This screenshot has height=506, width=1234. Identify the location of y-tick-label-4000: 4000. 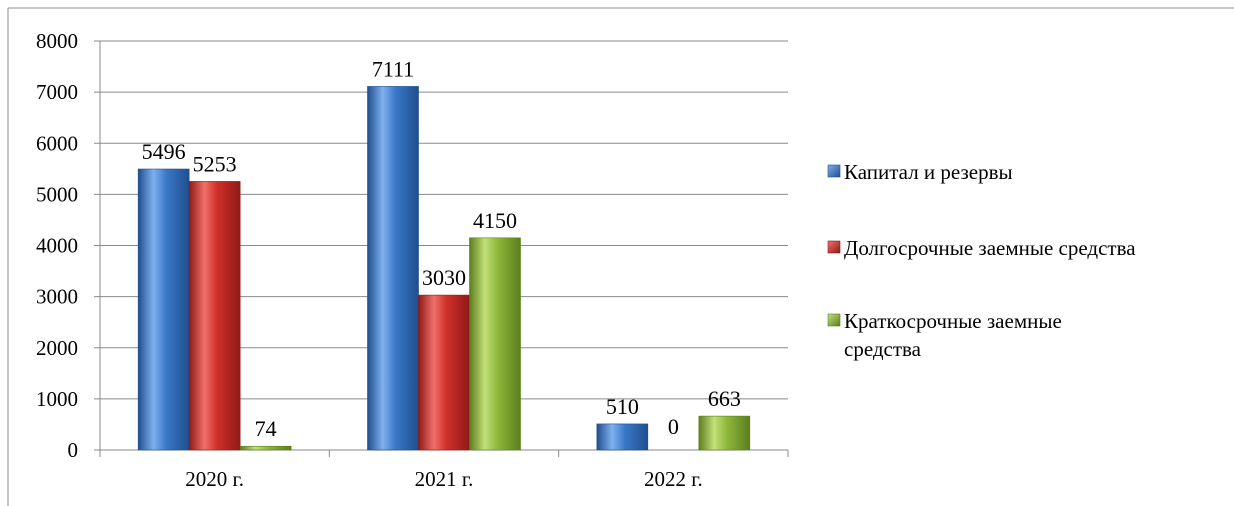
(57, 246).